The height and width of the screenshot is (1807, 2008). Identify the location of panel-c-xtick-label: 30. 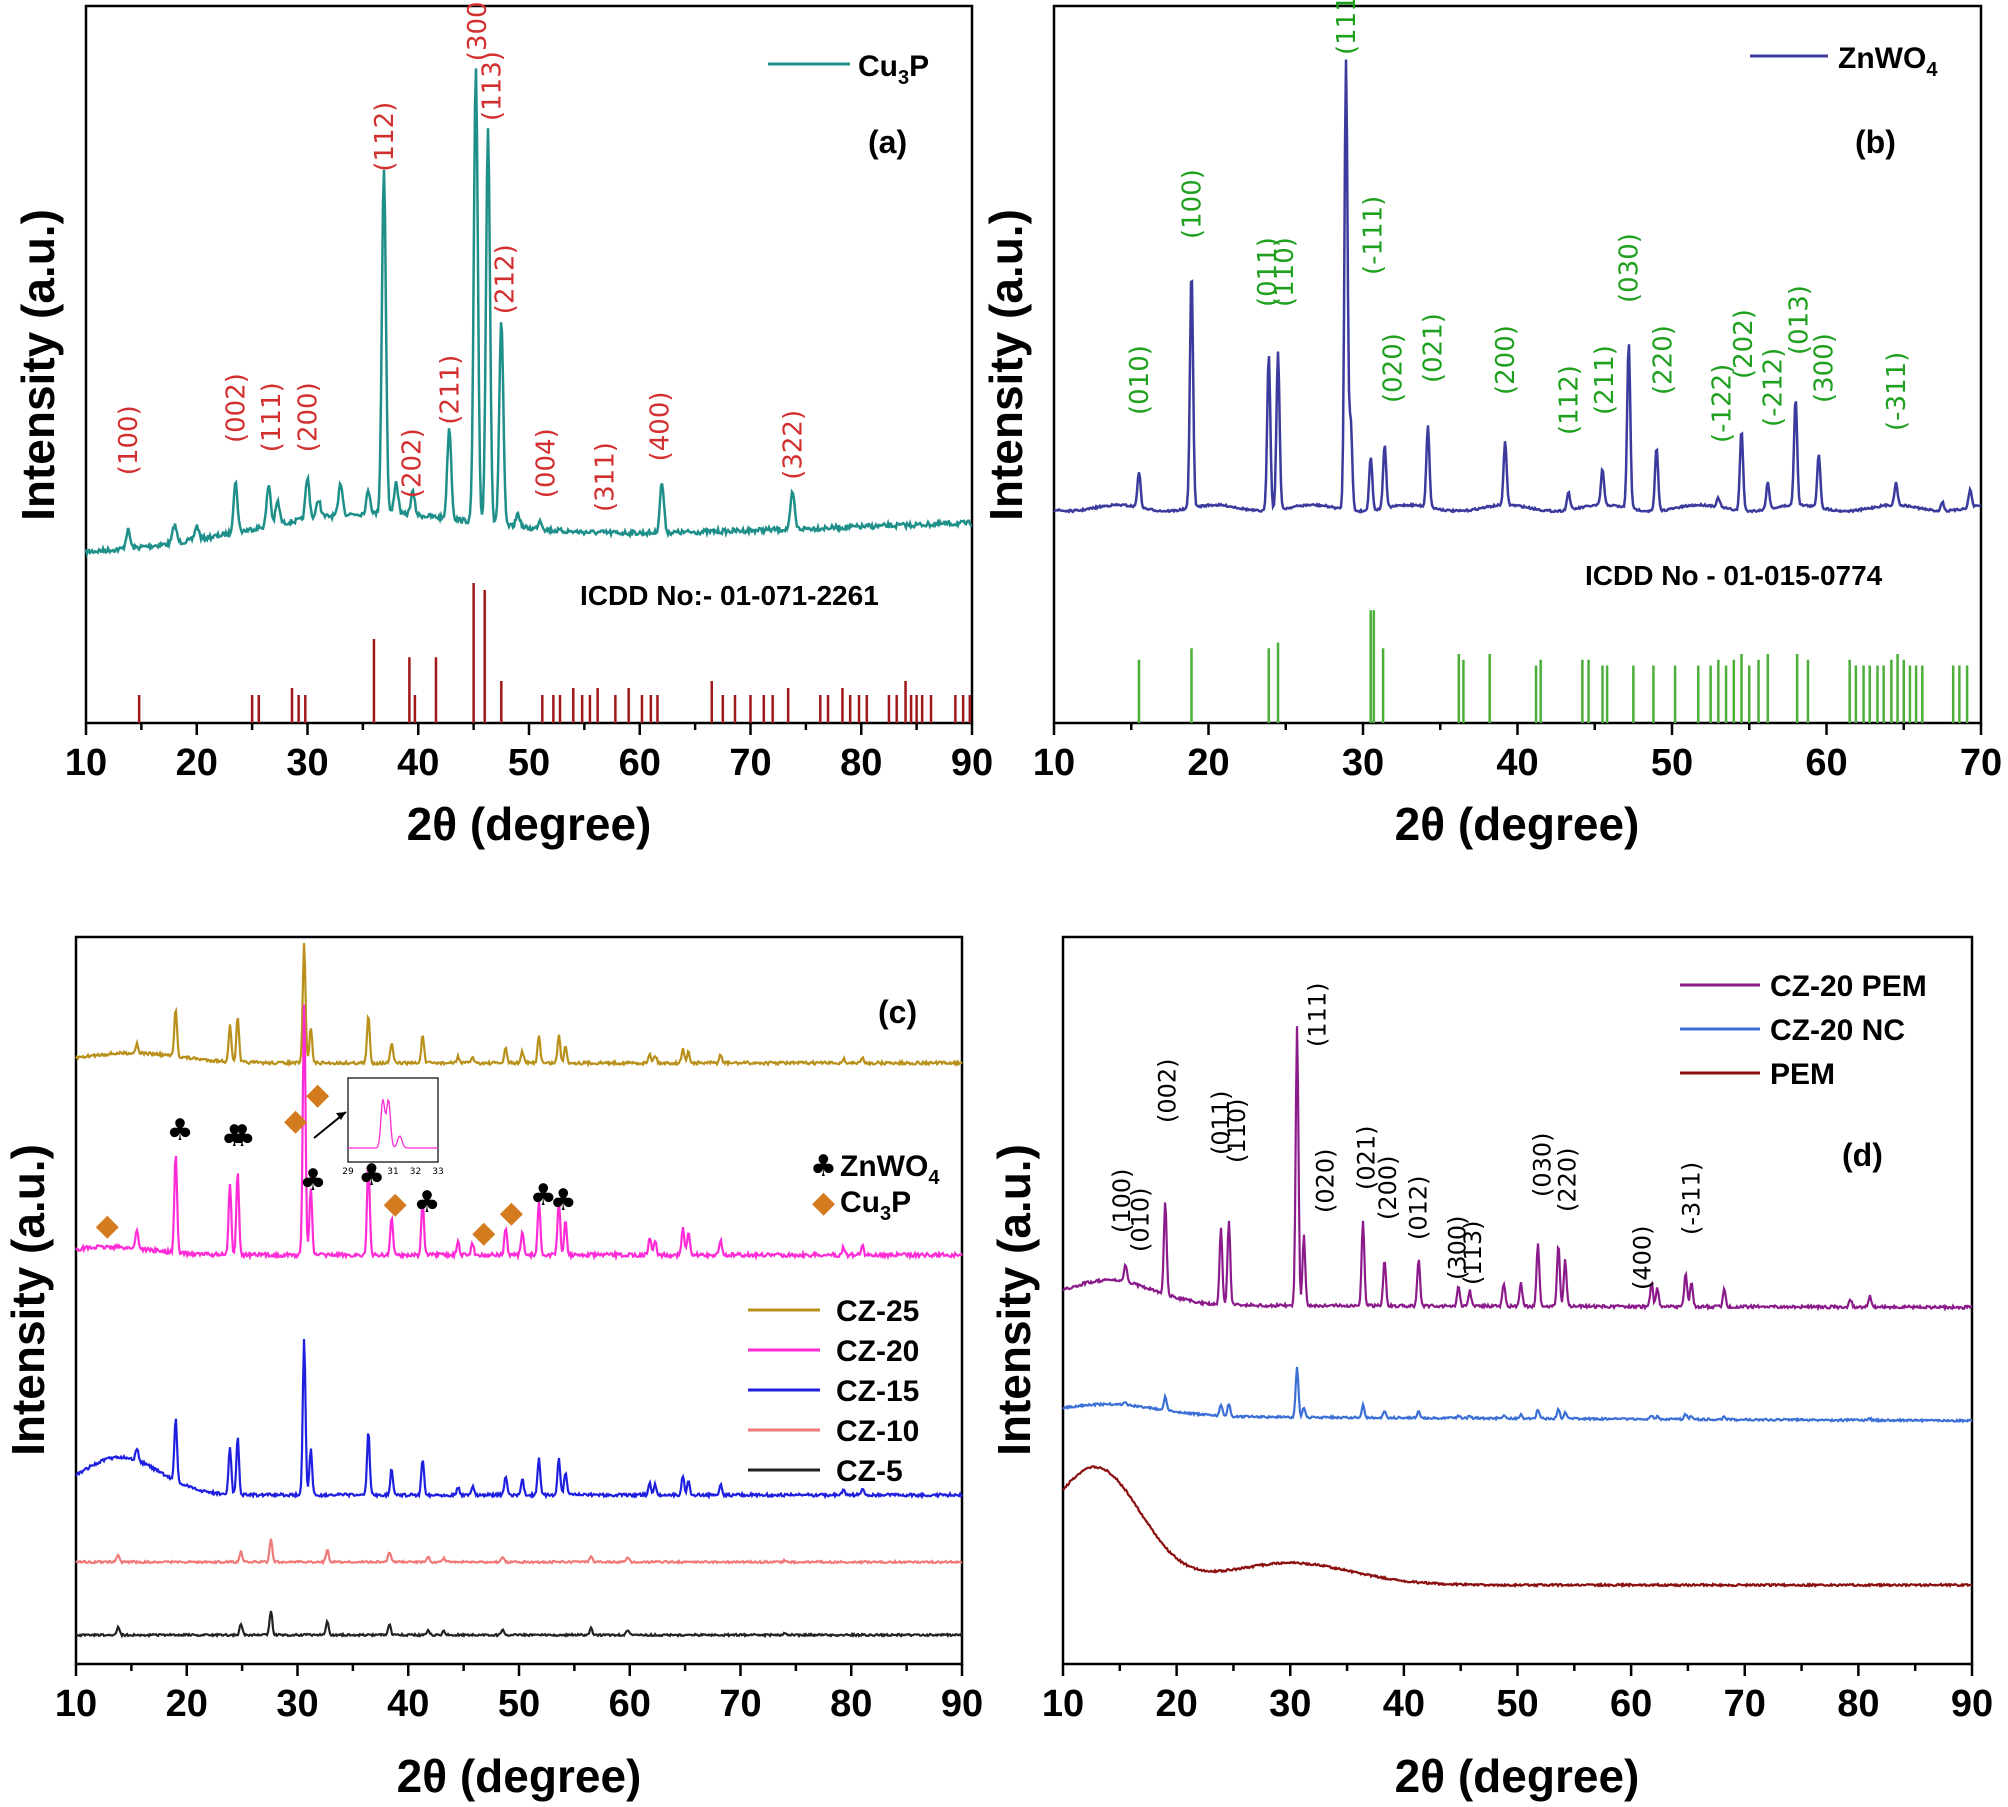
(297, 1704).